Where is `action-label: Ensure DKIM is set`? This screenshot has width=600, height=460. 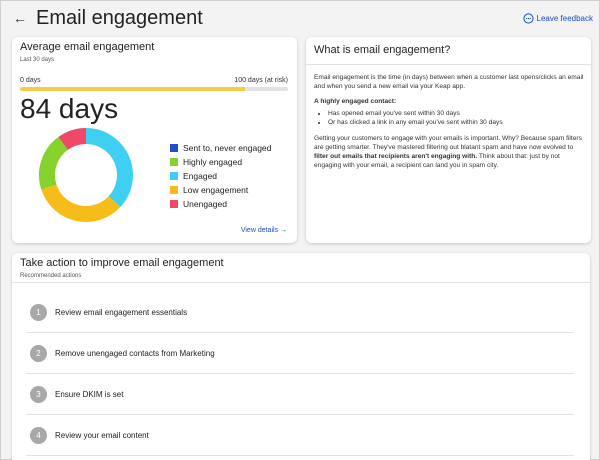
action-label: Ensure DKIM is set is located at coordinates (89, 394).